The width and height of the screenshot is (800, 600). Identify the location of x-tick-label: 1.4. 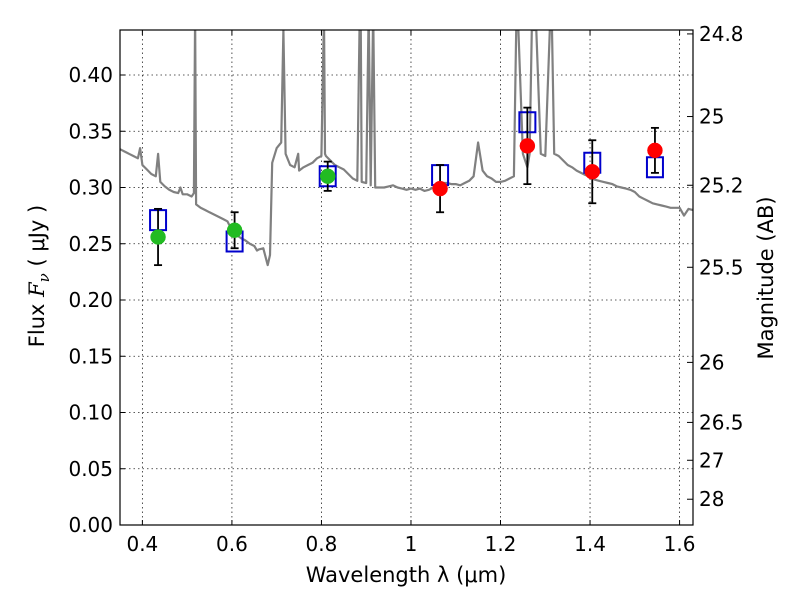
(590, 544).